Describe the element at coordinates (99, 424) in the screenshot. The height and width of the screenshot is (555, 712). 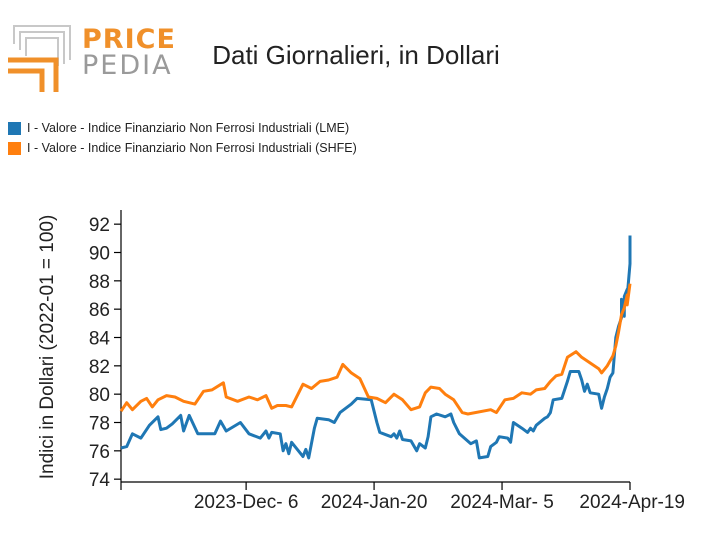
I see `y-tick-label: 78` at that location.